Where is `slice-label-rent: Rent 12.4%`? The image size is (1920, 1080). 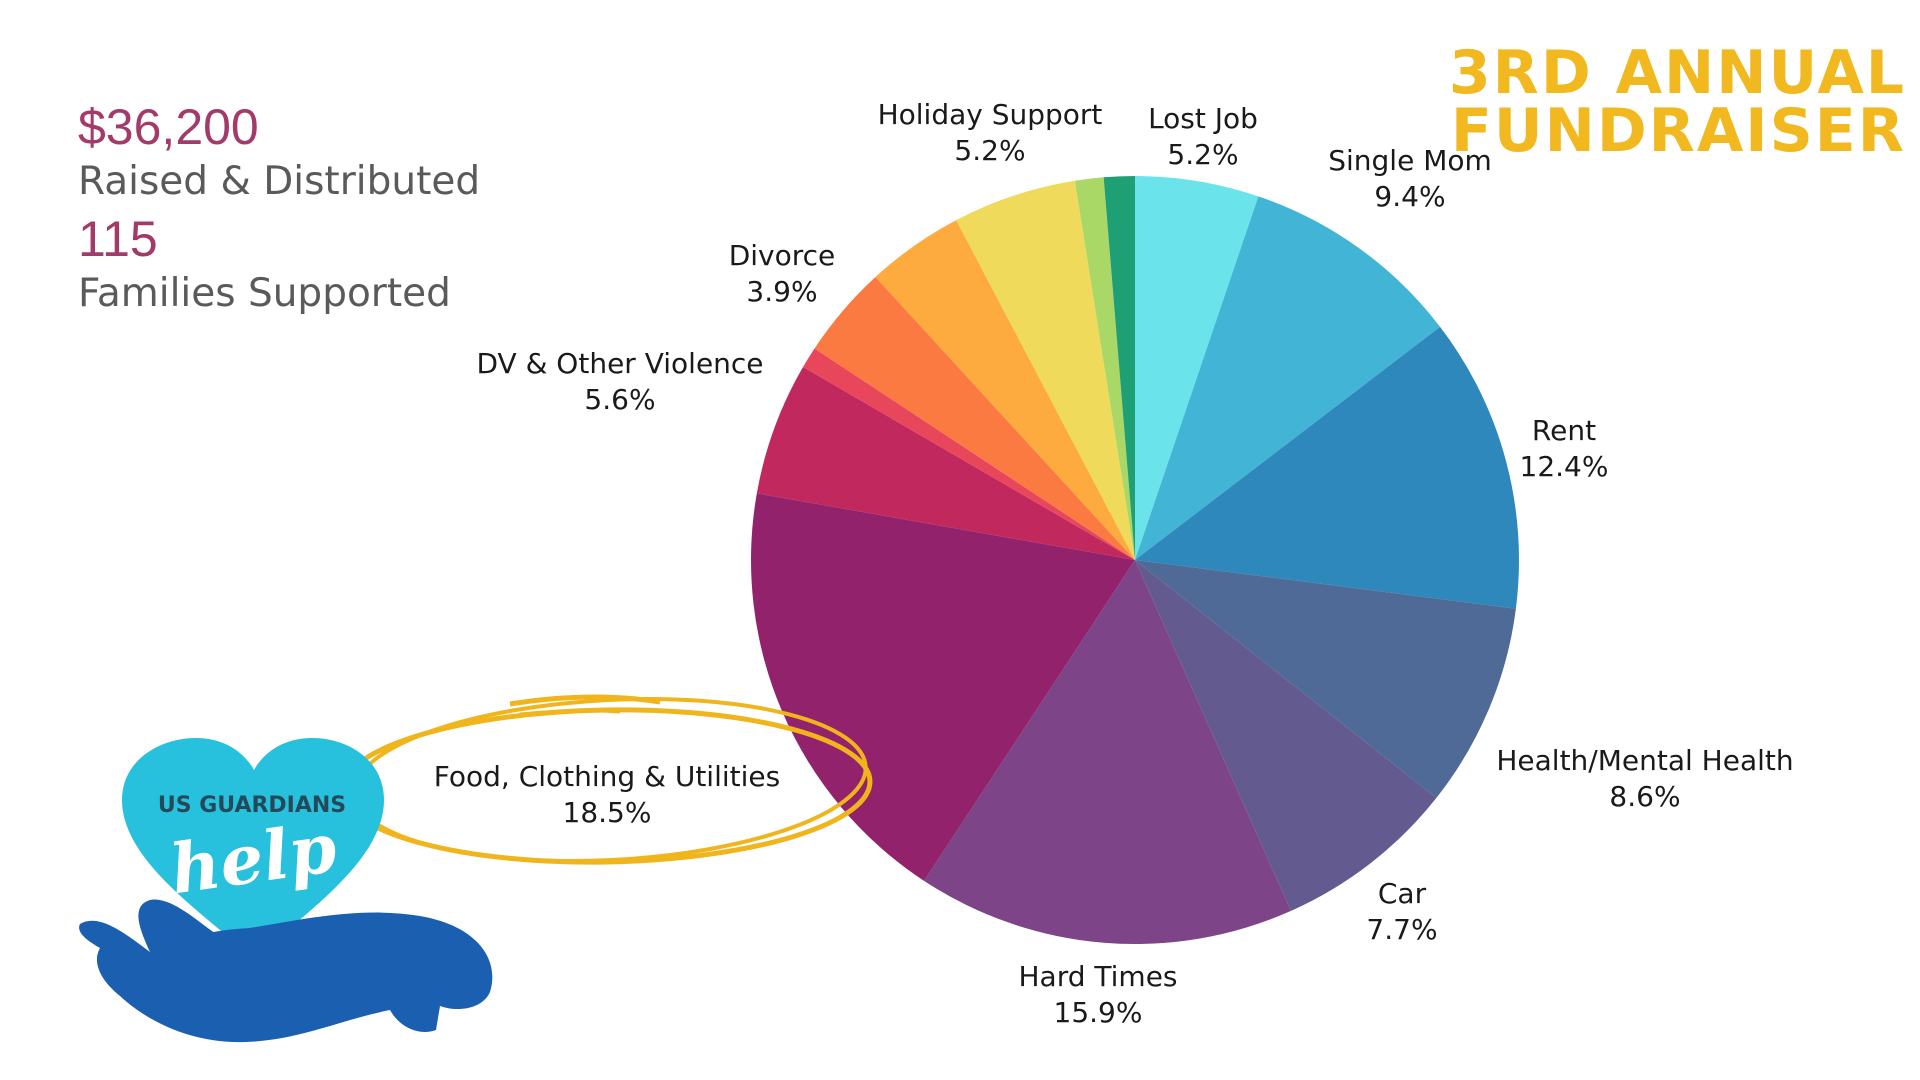
slice-label-rent: Rent 12.4% is located at coordinates (1564, 448).